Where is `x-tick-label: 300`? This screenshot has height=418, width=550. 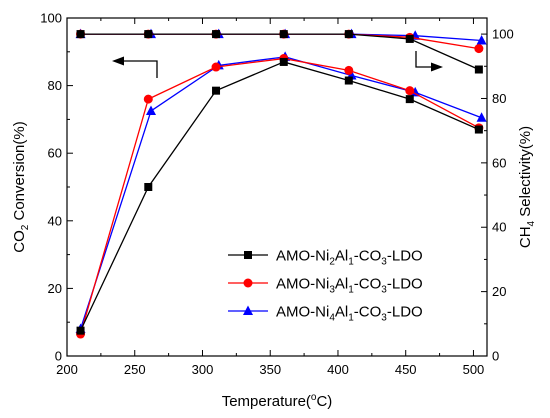
x-tick-label: 300 is located at coordinates (203, 369).